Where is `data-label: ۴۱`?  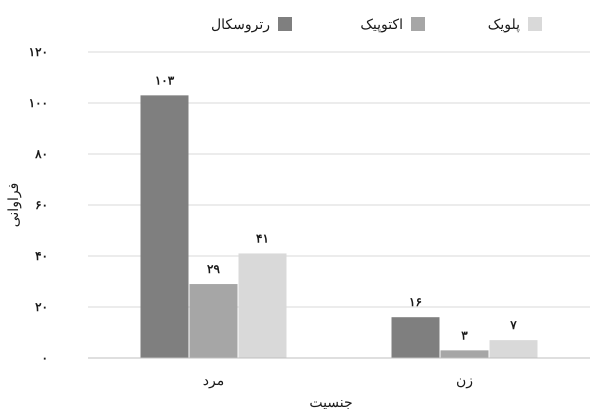 data-label: ۴۱ is located at coordinates (262, 238).